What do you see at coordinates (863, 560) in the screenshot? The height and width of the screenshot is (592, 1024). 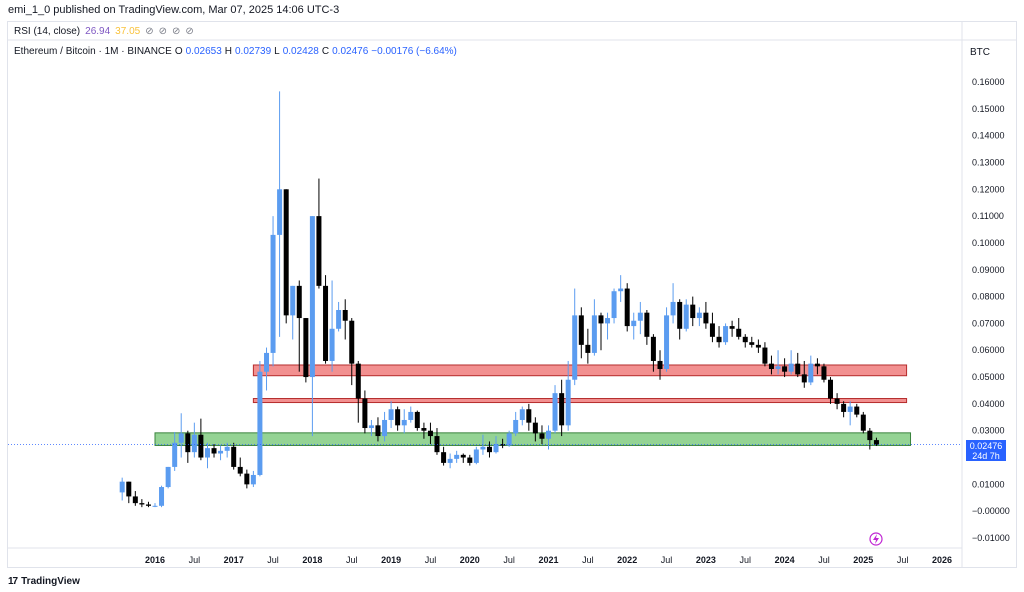 I see `x-tick-label: 2025` at bounding box center [863, 560].